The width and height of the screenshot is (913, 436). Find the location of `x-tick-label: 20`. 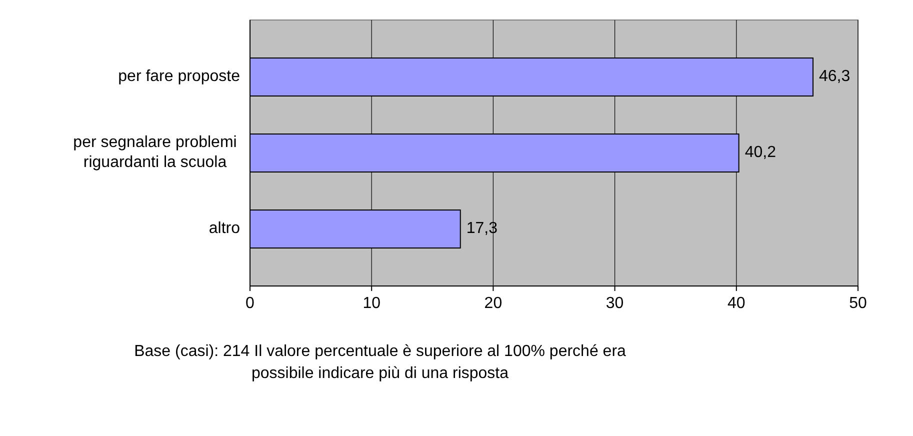

x-tick-label: 20 is located at coordinates (493, 303).